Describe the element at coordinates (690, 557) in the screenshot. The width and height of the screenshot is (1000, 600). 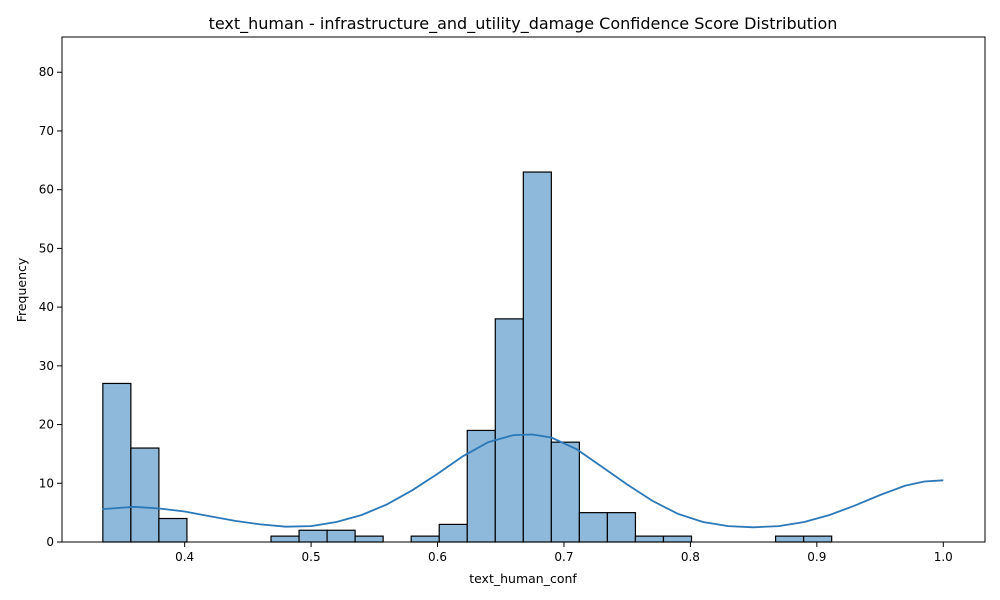
I see `x-tick-label: 0.8` at that location.